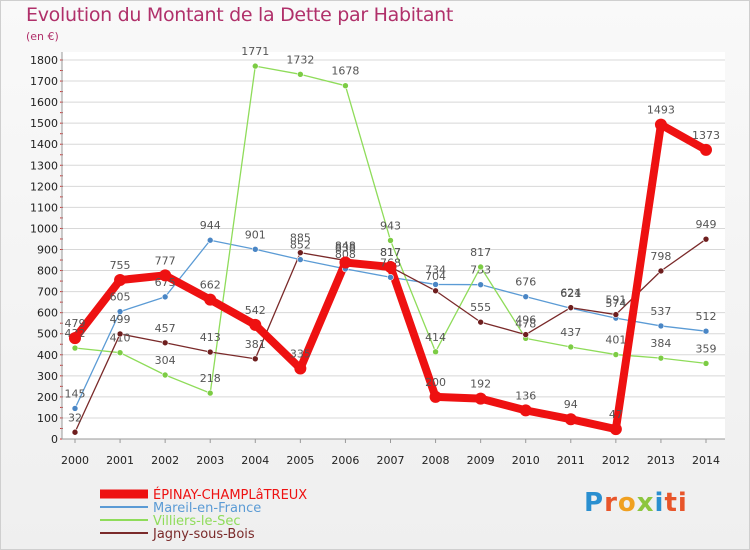  Describe the element at coordinates (481, 460) in the screenshot. I see `x-tick-label: 2009` at that location.